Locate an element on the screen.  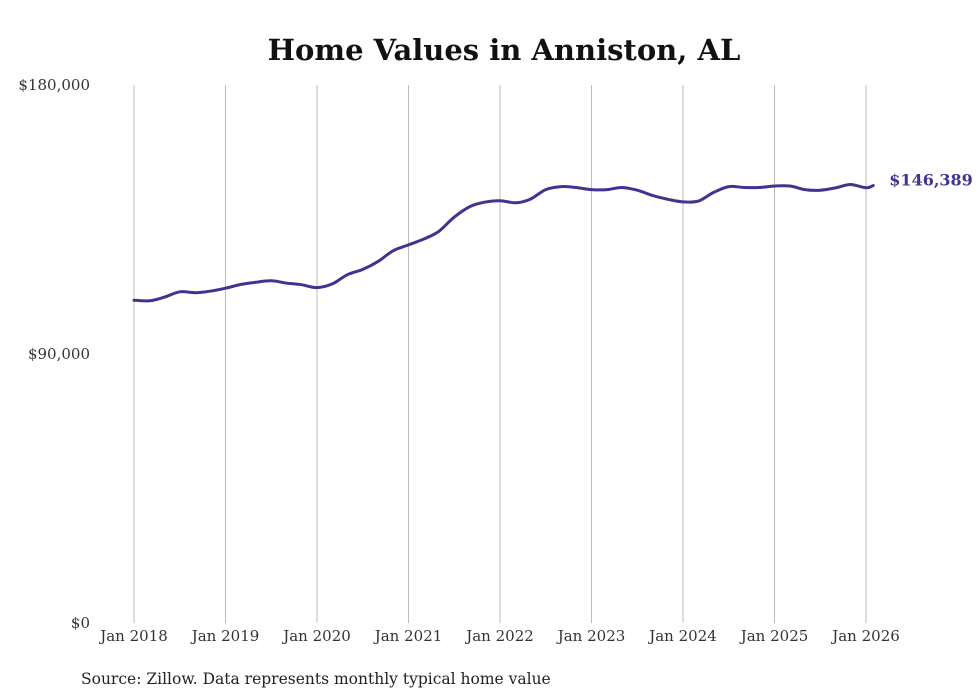
y-axis-tick-labels: $0 $90,000 $180,000 is located at coordinates (54, 354).